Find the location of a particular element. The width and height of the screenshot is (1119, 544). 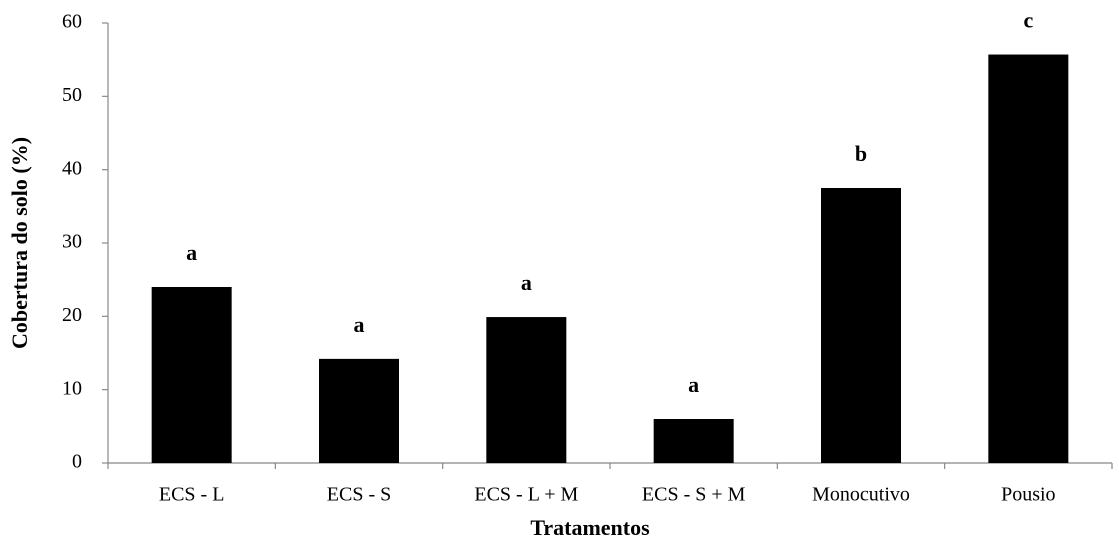

x-tick-label: ECS - L + M is located at coordinates (526, 495).